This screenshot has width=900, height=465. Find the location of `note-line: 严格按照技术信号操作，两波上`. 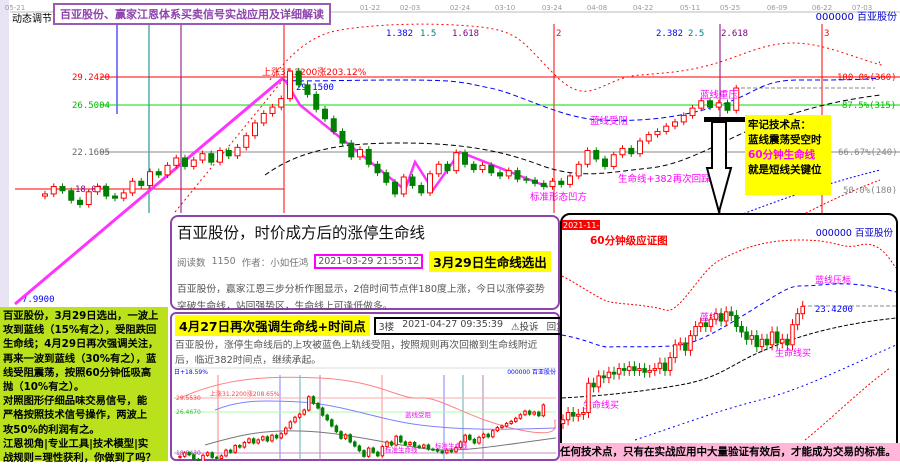

note-line: 严格按照技术信号操作，两波上 is located at coordinates (75, 415).